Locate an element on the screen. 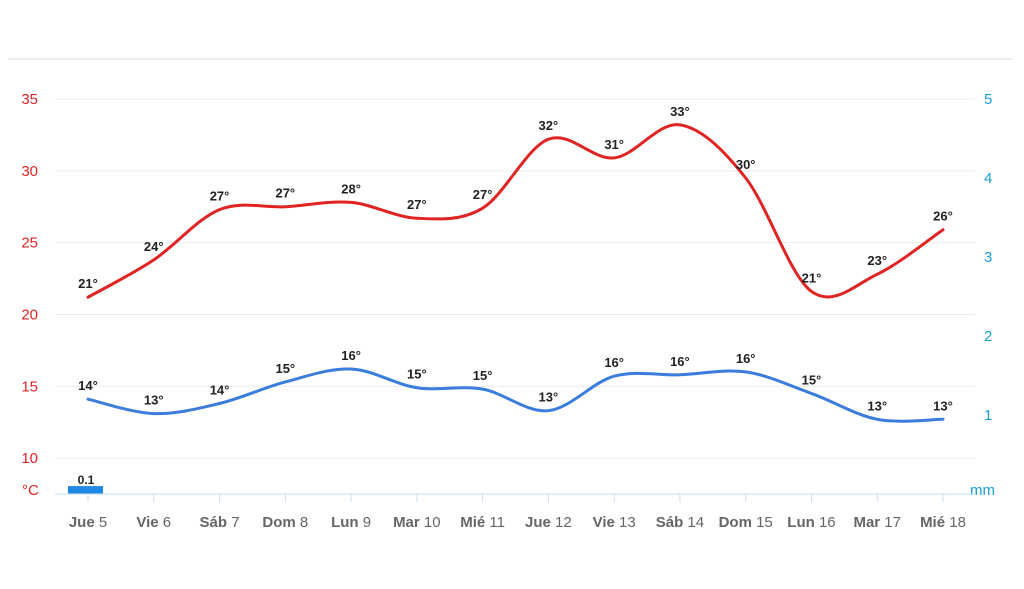 The height and width of the screenshot is (589, 1024). x-tick-label: Mié 18 is located at coordinates (943, 522).